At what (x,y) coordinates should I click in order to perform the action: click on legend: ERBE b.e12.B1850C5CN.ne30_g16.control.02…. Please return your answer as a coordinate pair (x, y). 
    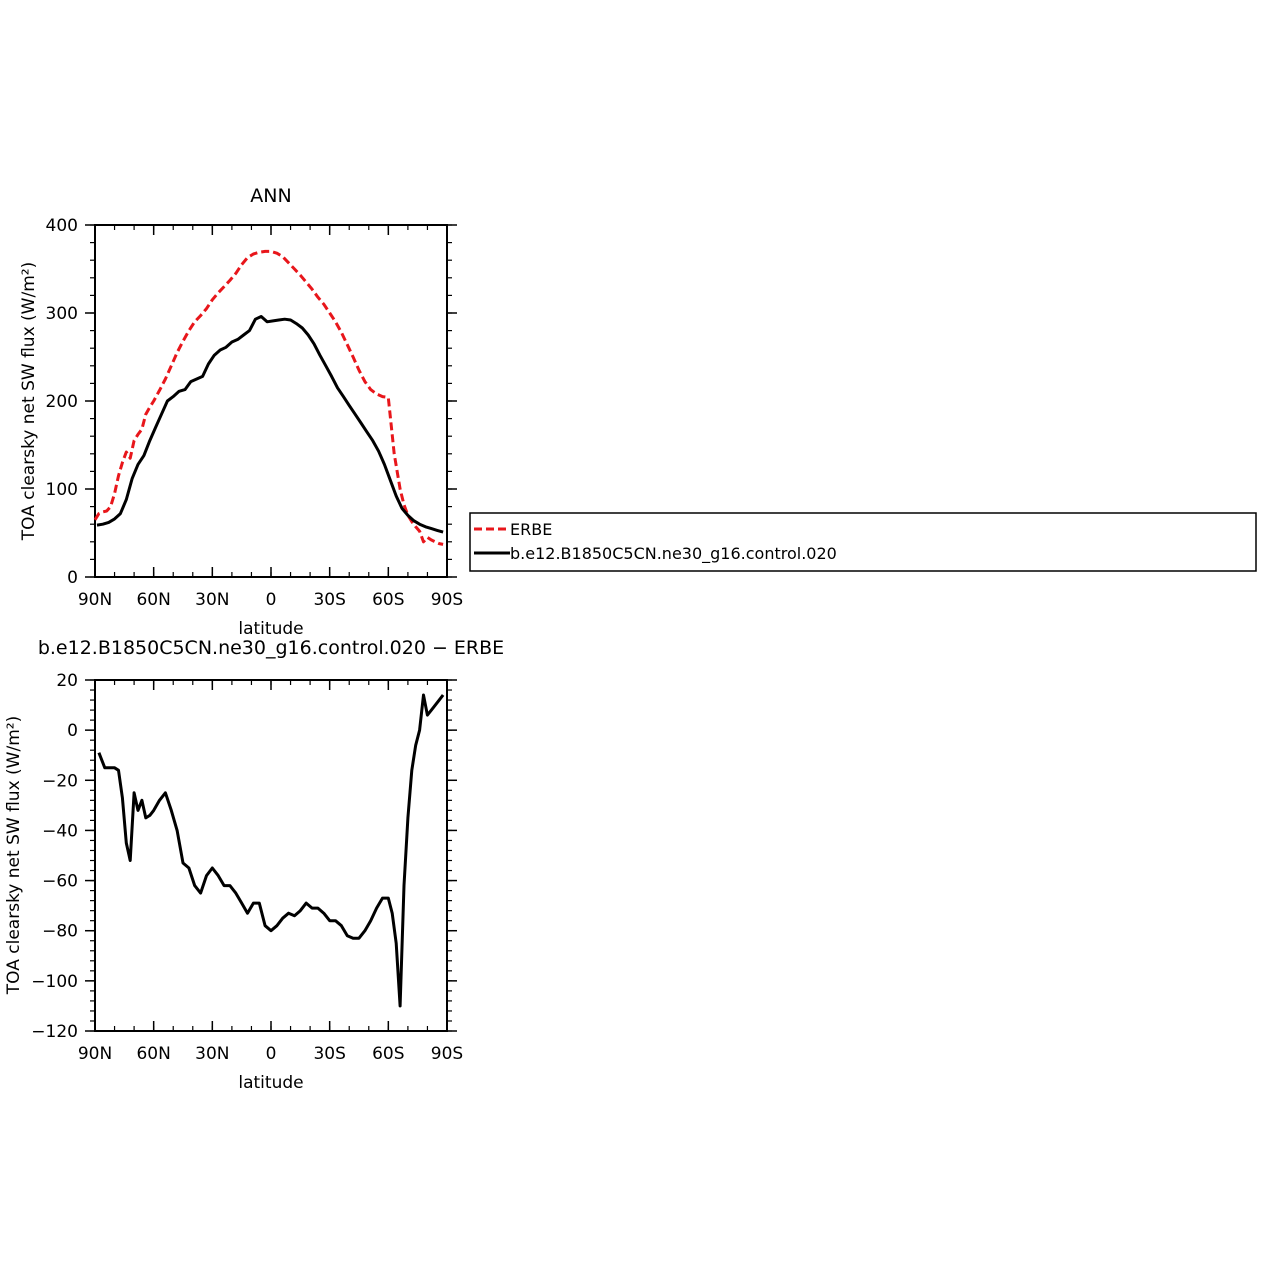
    Looking at the image, I should click on (863, 542).